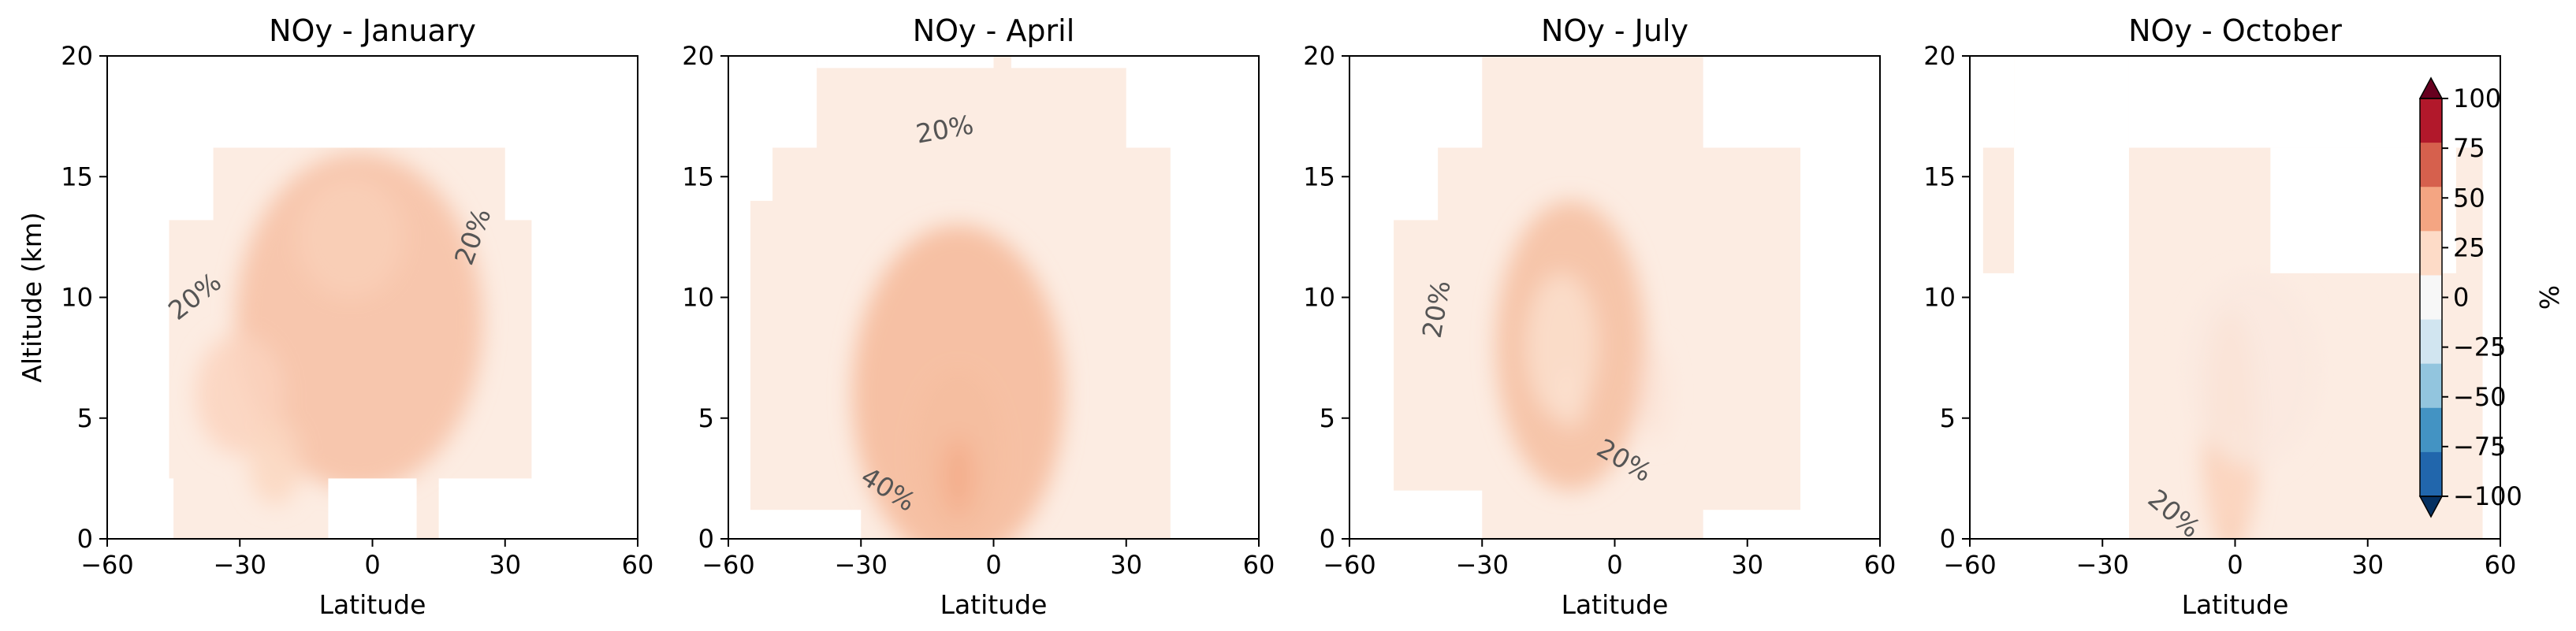  Describe the element at coordinates (1614, 30) in the screenshot. I see `panel-title: NOy - July` at that location.